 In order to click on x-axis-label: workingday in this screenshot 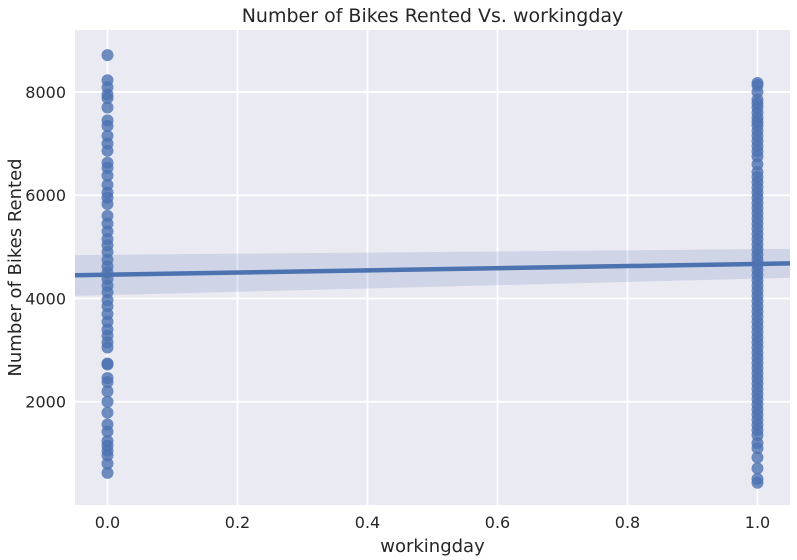, I will do `click(432, 546)`.